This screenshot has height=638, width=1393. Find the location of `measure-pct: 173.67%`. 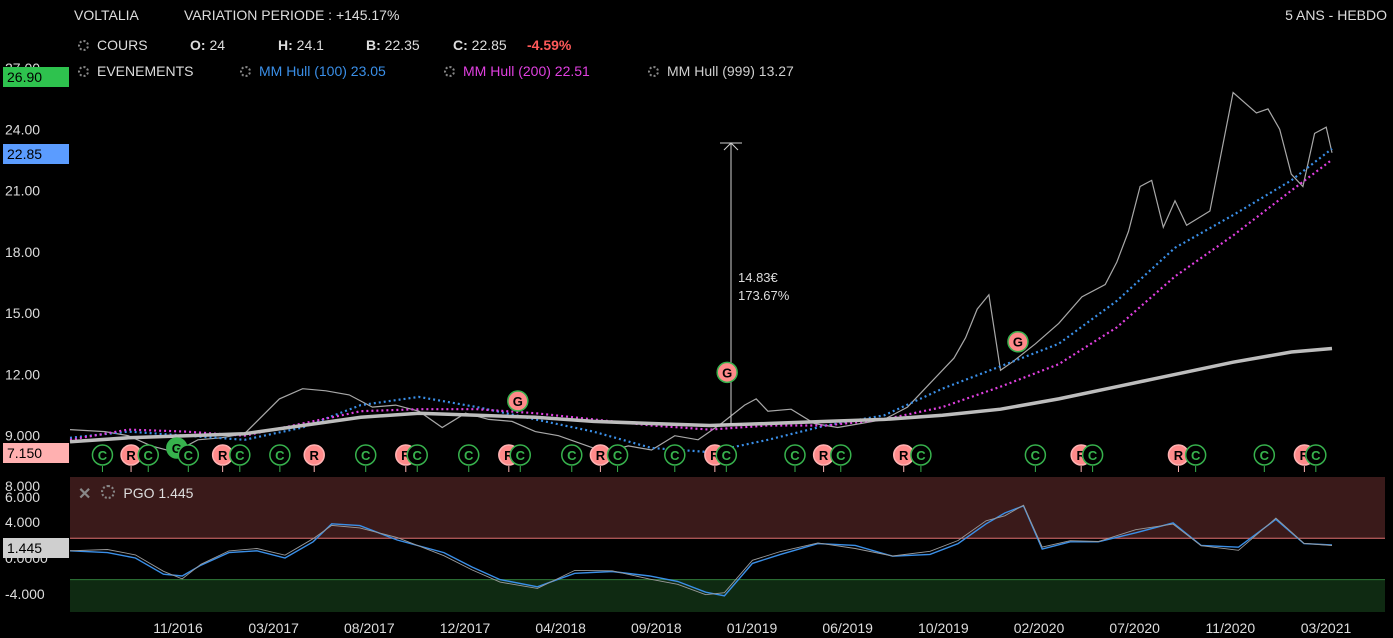

measure-pct: 173.67% is located at coordinates (764, 295).